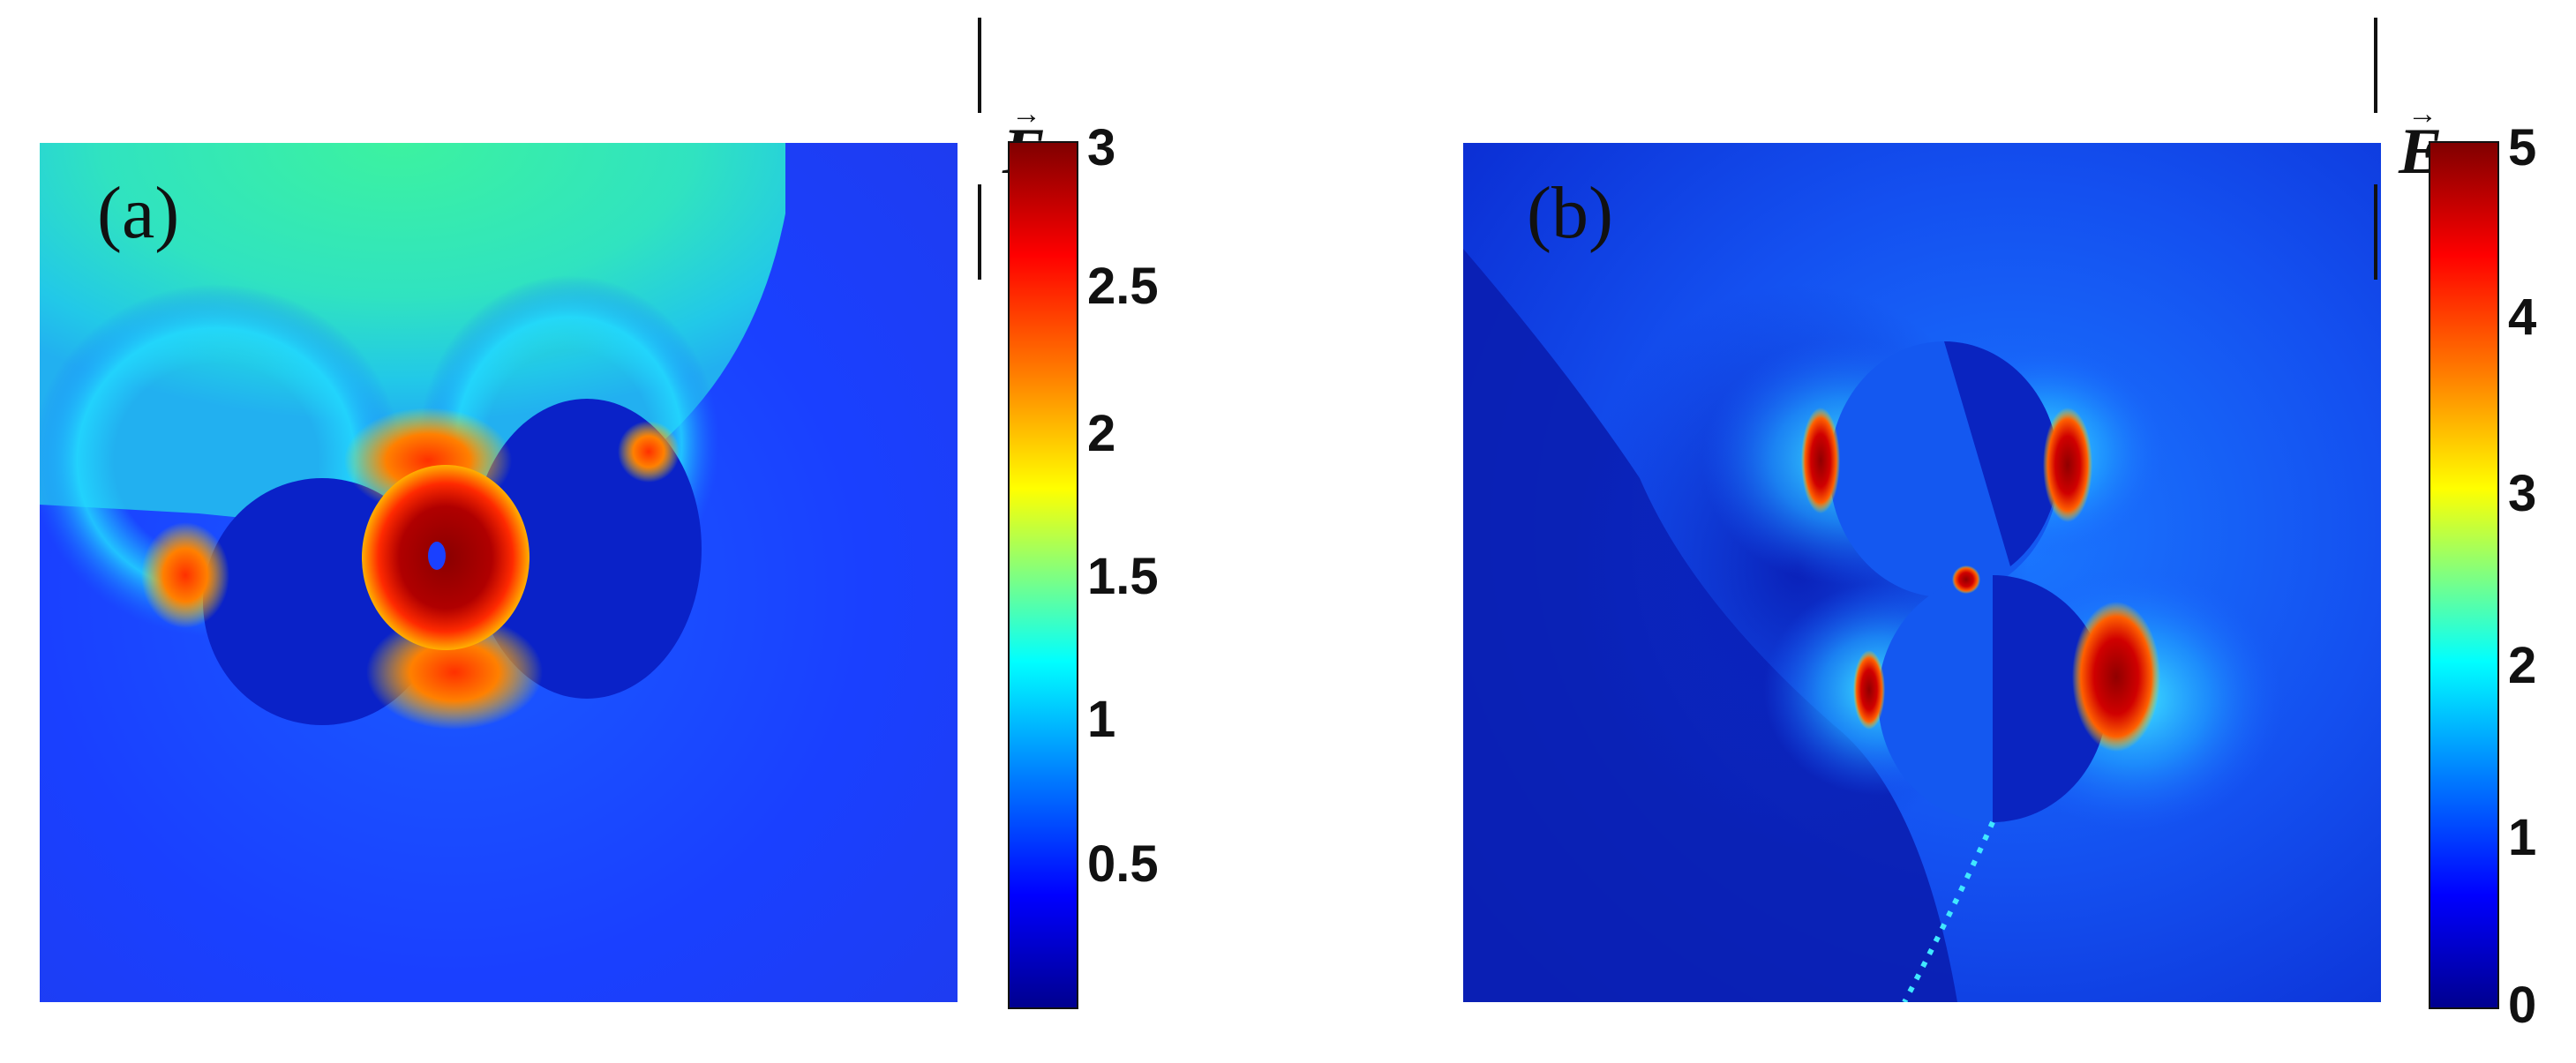  What do you see at coordinates (2464, 575) in the screenshot?
I see `colorbar-b` at bounding box center [2464, 575].